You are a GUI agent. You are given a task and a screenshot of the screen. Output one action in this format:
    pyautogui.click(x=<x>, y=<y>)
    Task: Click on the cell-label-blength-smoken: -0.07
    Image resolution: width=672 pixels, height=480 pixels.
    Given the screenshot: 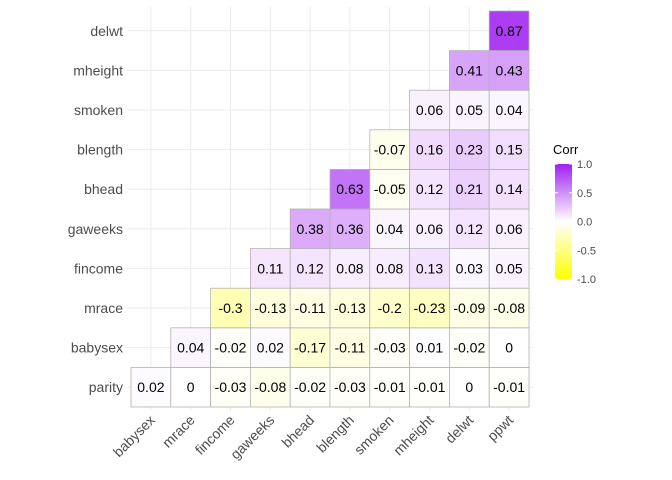 What is the action you would take?
    pyautogui.click(x=390, y=150)
    